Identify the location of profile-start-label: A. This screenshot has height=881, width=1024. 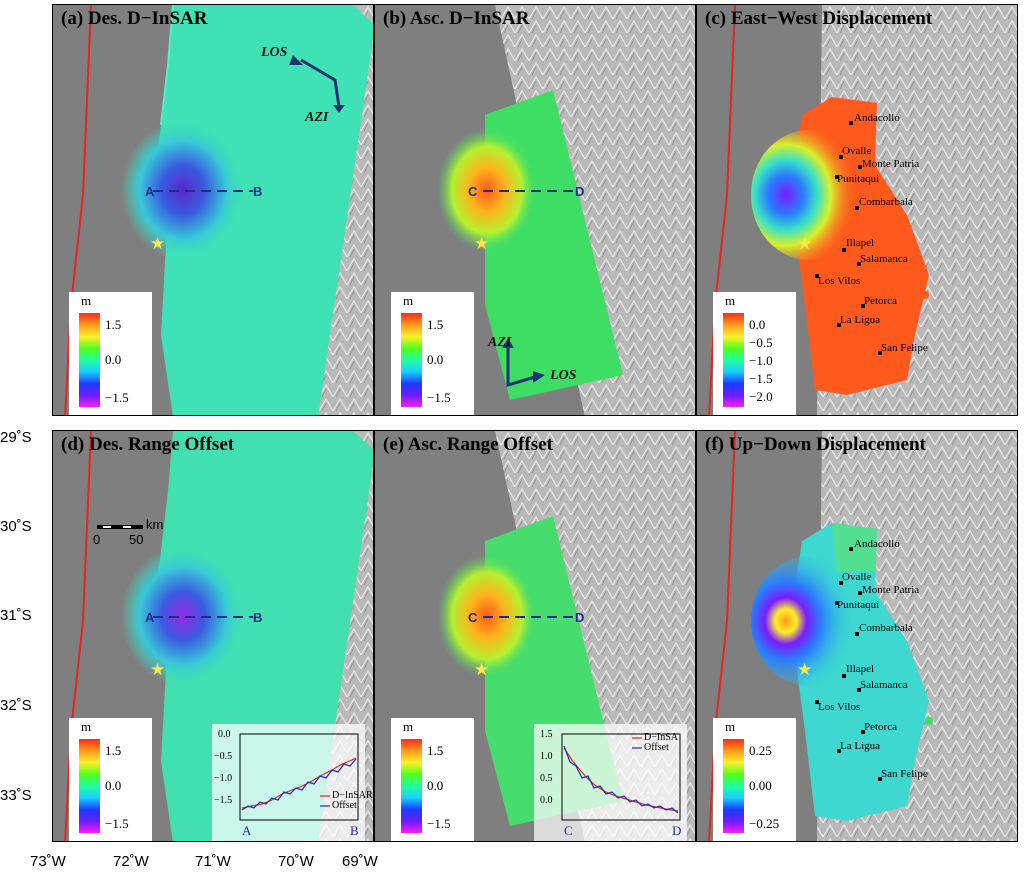
(150, 191).